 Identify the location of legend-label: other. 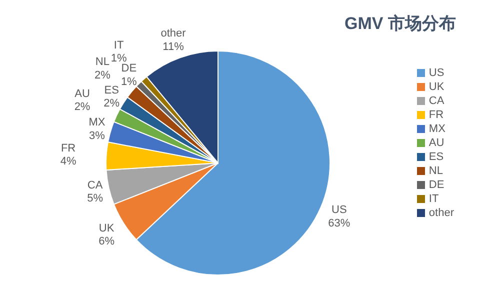
(441, 213).